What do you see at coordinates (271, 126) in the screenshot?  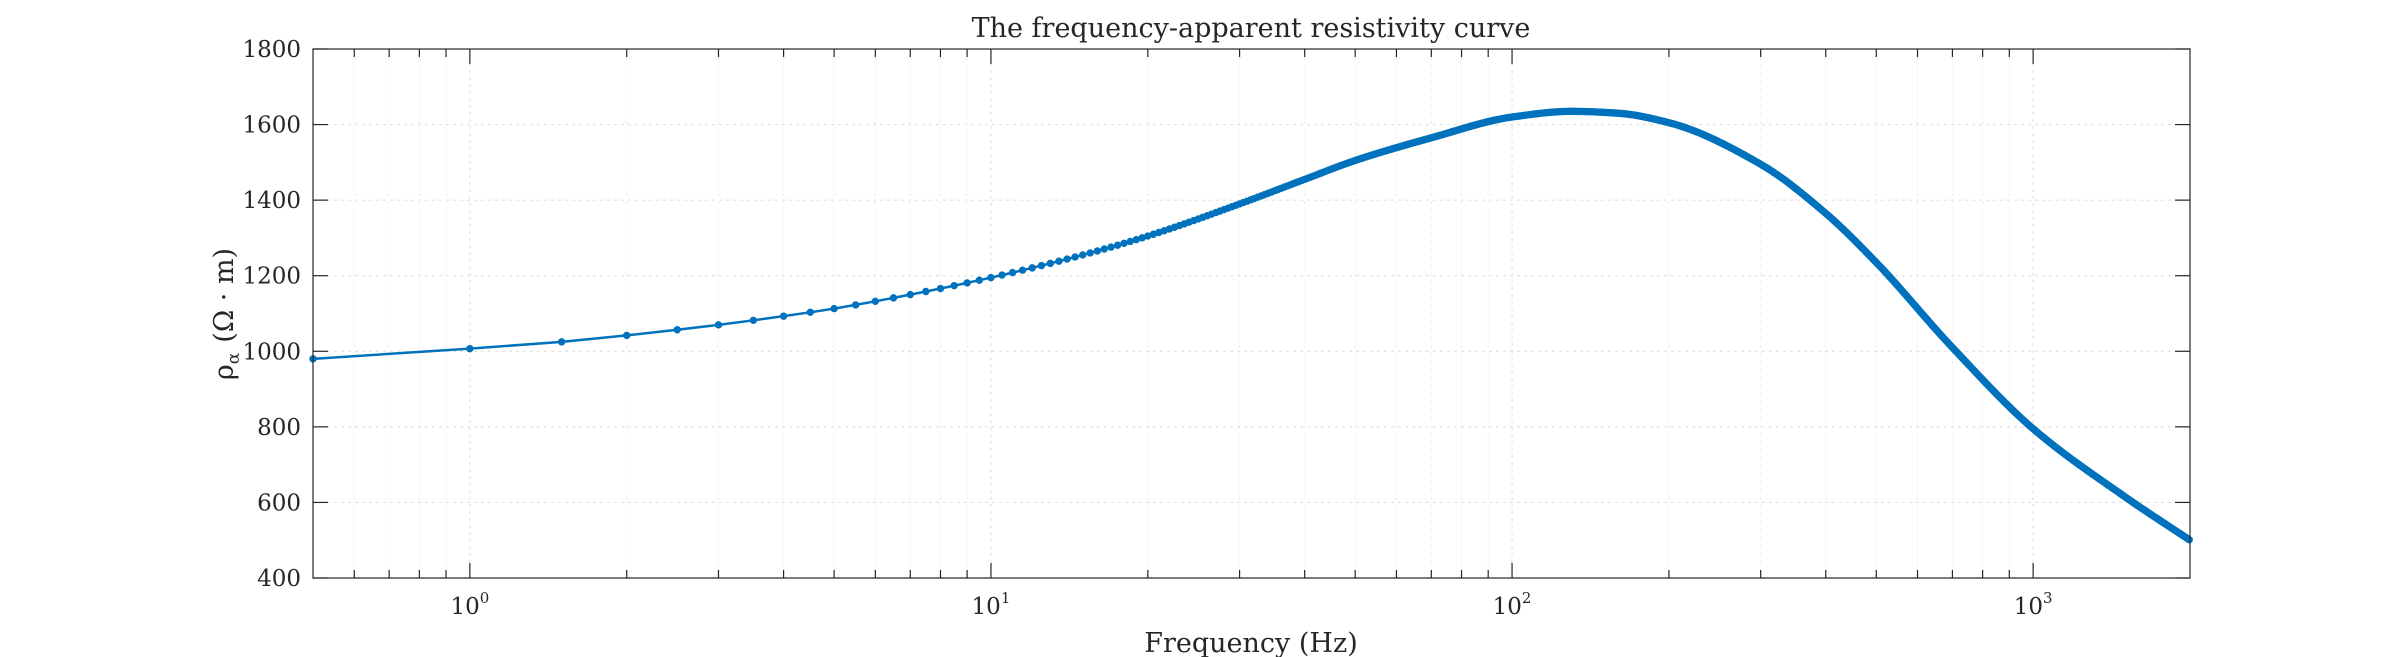 I see `y-tick-label: 1600` at bounding box center [271, 126].